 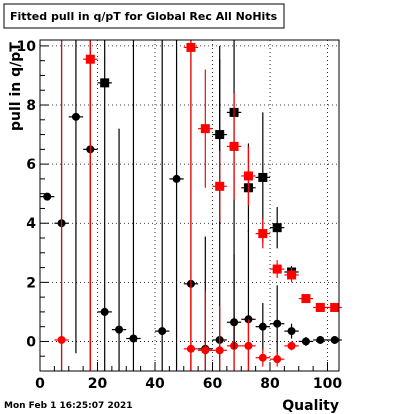 What do you see at coordinates (98, 384) in the screenshot?
I see `x-tick-label: 20` at bounding box center [98, 384].